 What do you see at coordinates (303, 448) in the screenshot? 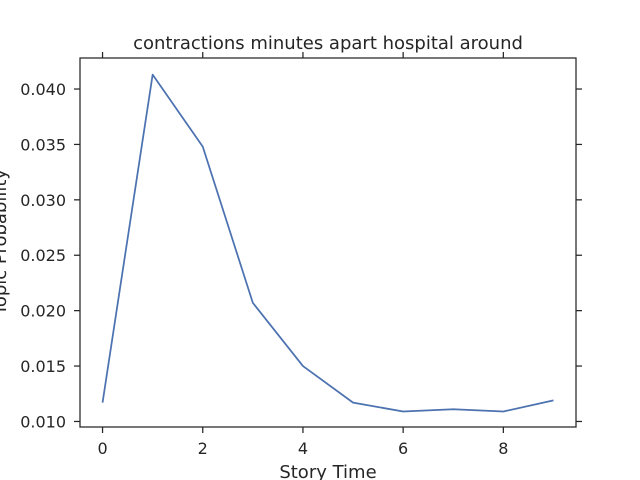
I see `x-tick-label: 4` at bounding box center [303, 448].